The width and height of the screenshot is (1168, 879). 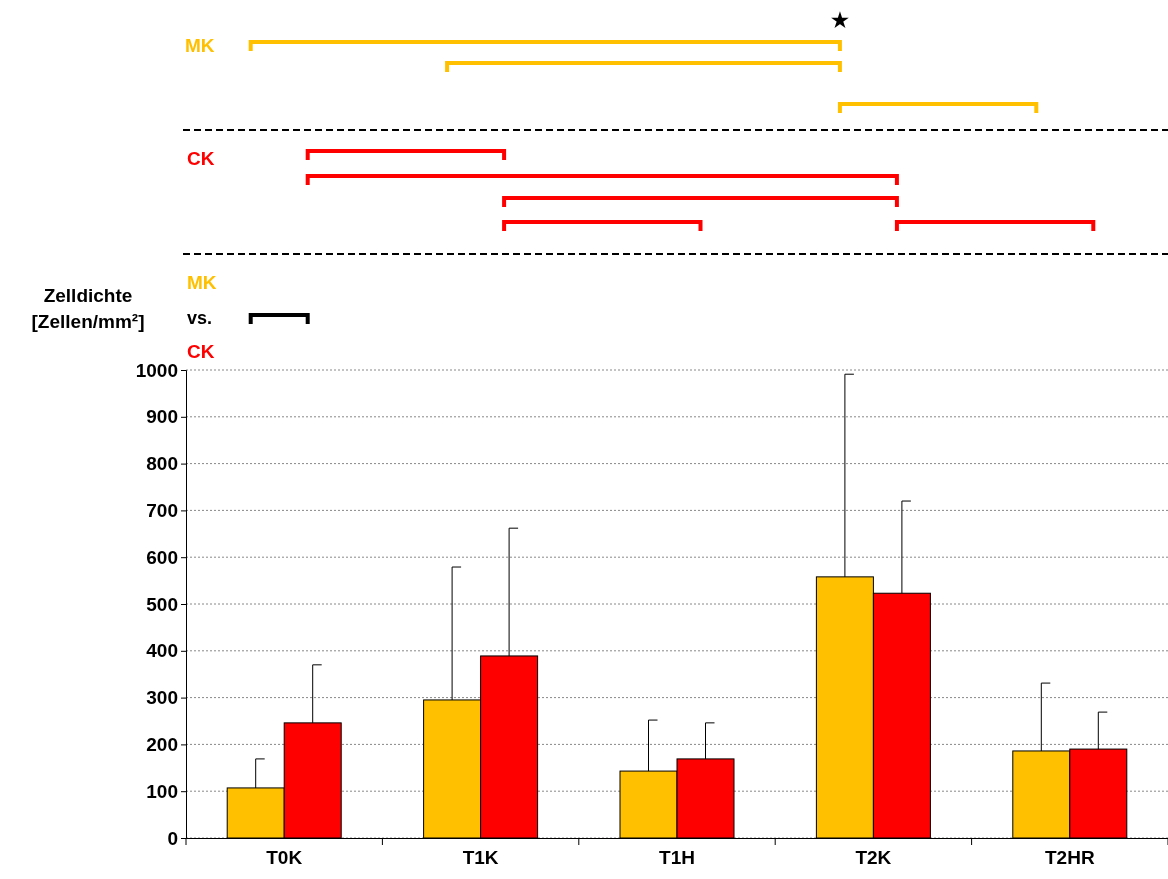 What do you see at coordinates (284, 857) in the screenshot?
I see `x-tick-label: T0K` at bounding box center [284, 857].